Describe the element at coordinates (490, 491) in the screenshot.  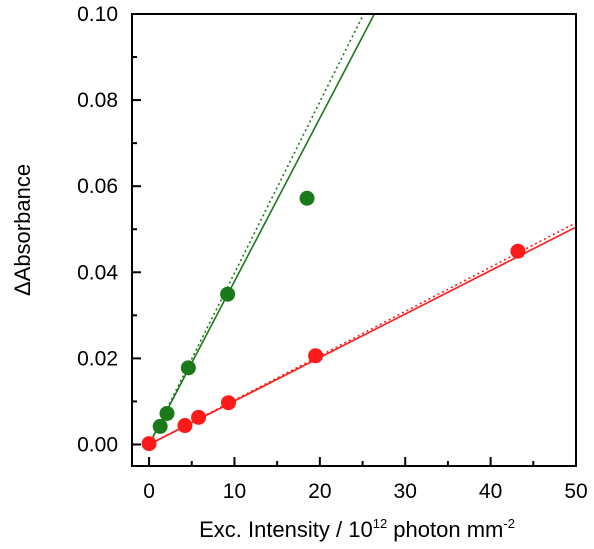
I see `x-tick-label: 40` at that location.